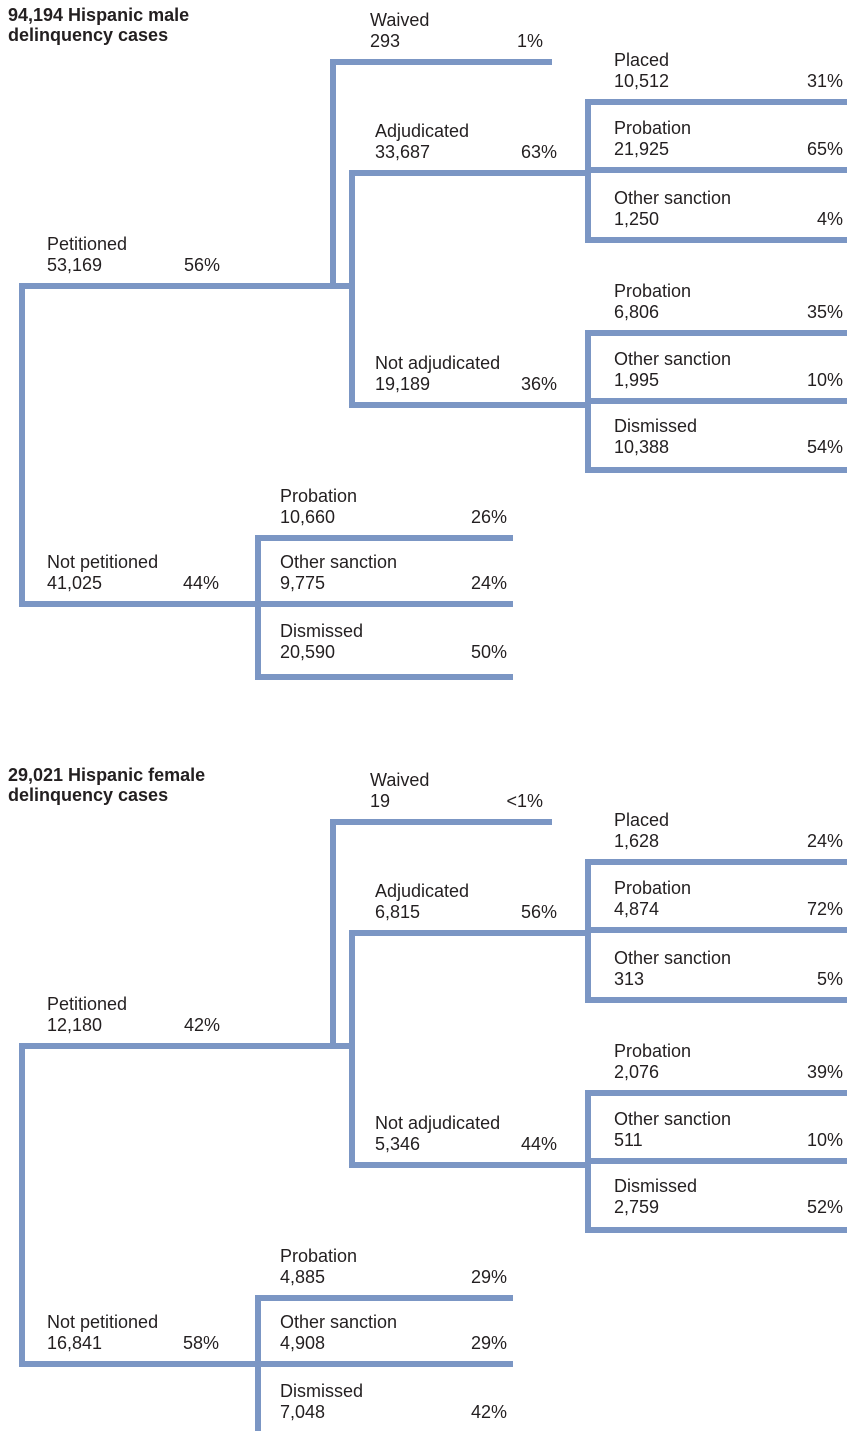  I want to click on adjudicated-pct: 63%, so click(538, 152).